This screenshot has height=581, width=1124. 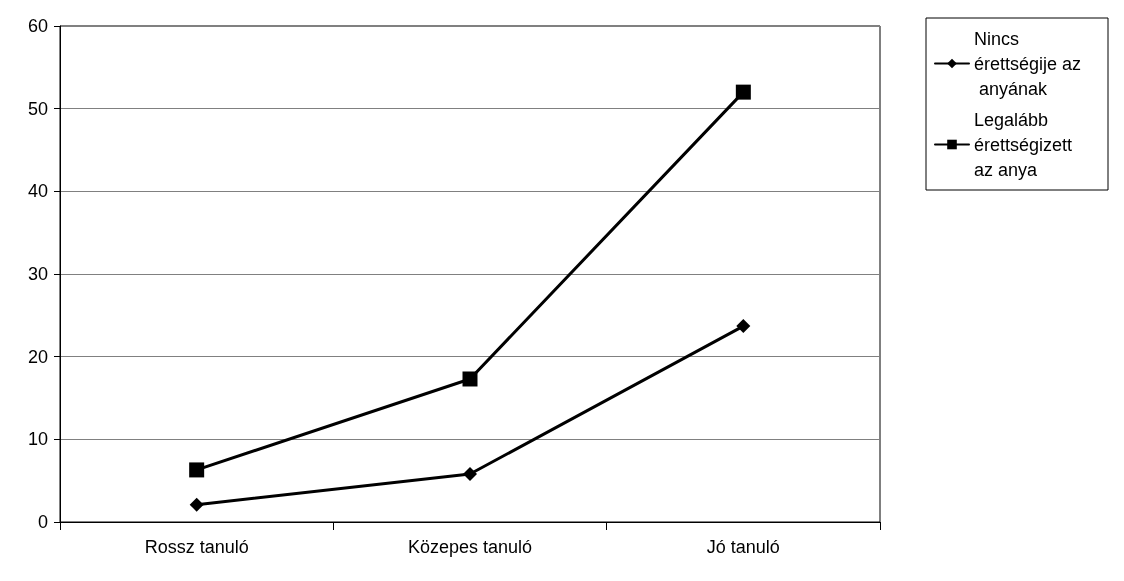 I want to click on x-tick-label: Közepes tanuló, so click(x=470, y=547).